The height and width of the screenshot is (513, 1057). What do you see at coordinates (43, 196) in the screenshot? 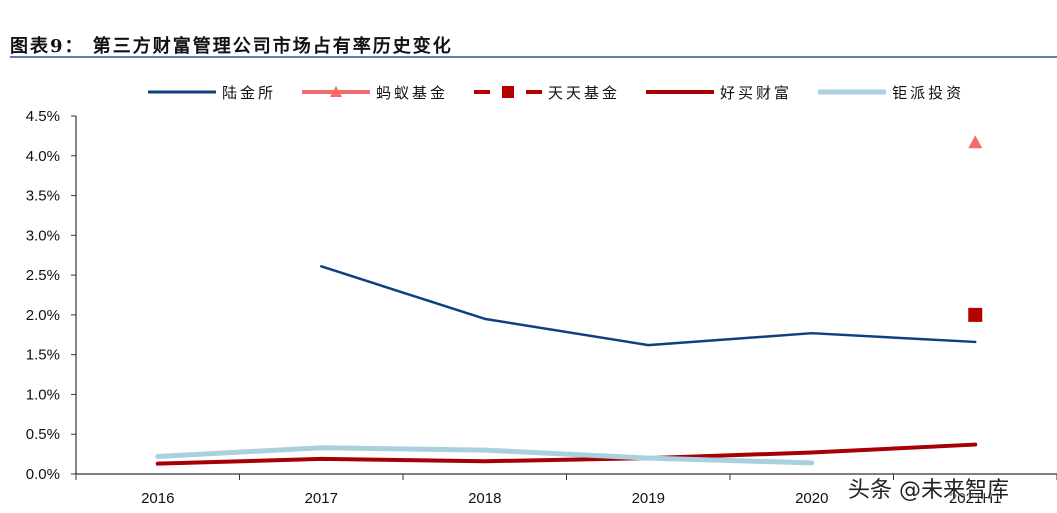
I see `y-tick-label: 3.5%` at bounding box center [43, 196].